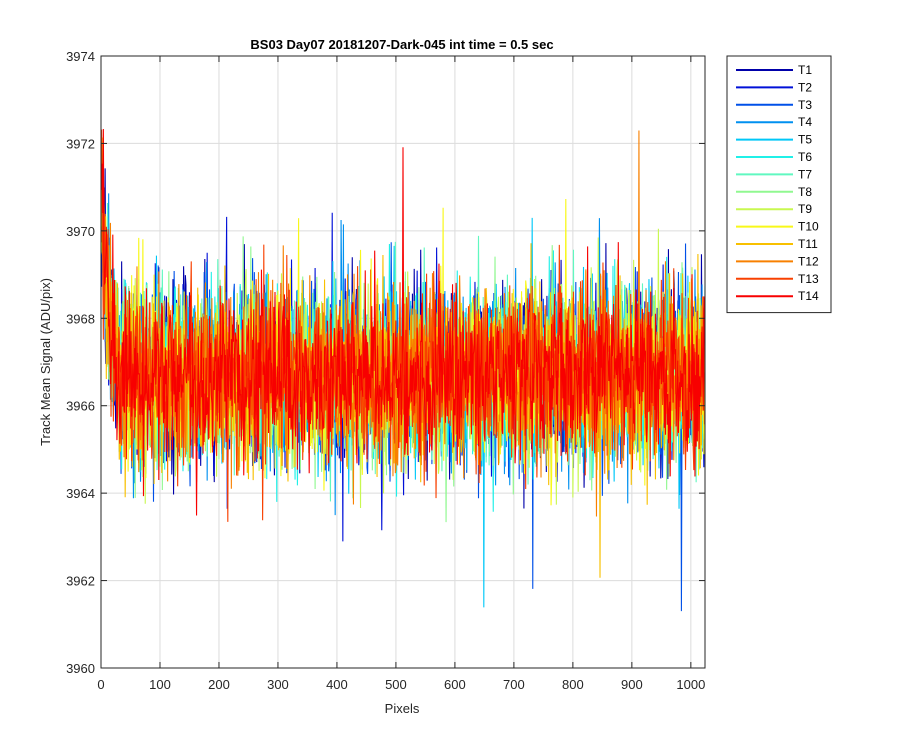  Describe the element at coordinates (805, 174) in the screenshot. I see `legend-label: T7` at that location.